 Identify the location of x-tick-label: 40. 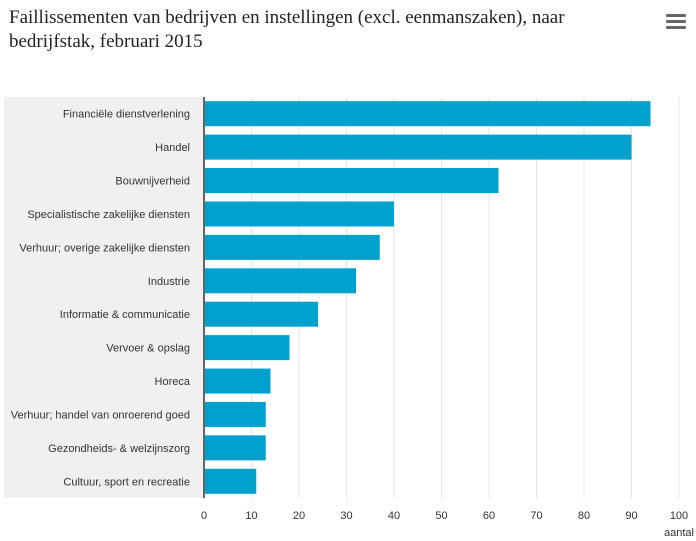
(394, 516).